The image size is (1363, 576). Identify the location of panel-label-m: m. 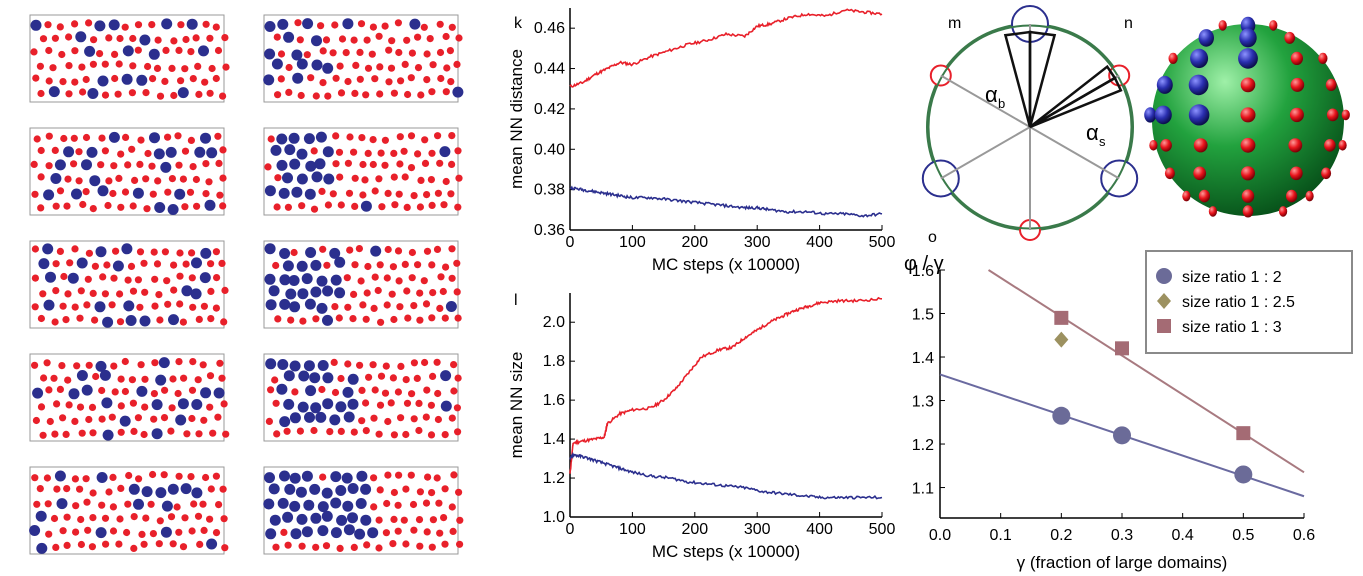
(954, 23).